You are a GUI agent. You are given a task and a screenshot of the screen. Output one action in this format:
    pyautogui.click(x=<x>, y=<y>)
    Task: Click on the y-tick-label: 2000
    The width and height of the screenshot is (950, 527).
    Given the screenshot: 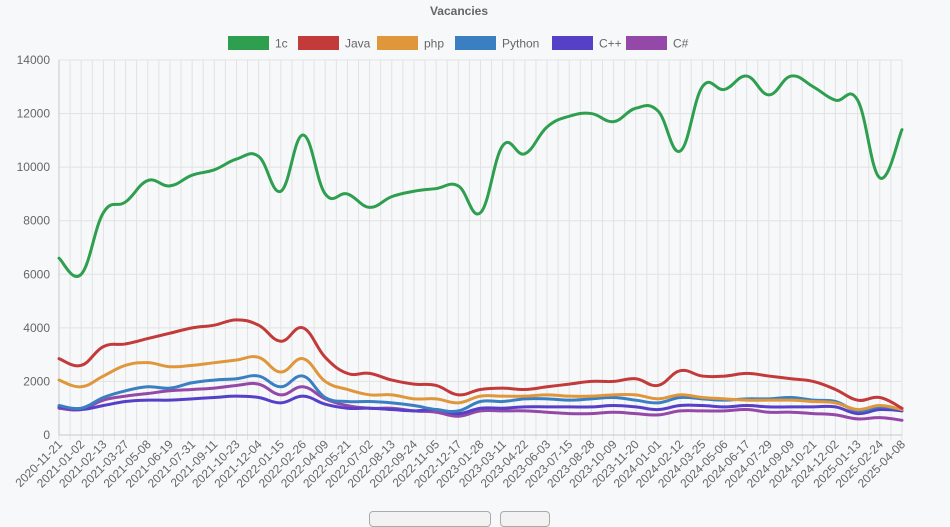 What is the action you would take?
    pyautogui.click(x=36, y=381)
    